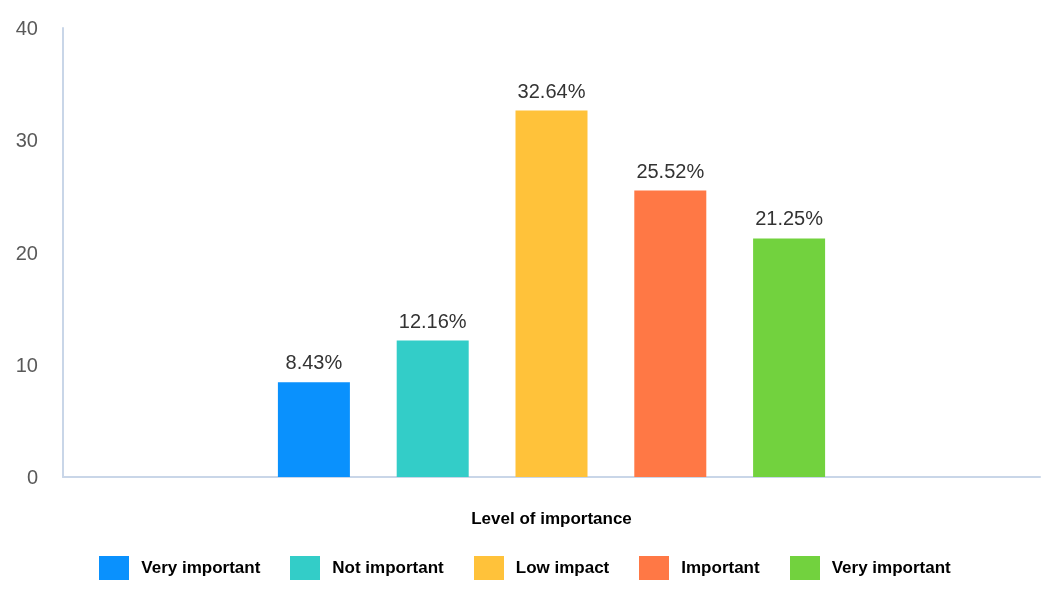 The height and width of the screenshot is (606, 1050). What do you see at coordinates (551, 518) in the screenshot?
I see `x-axis-title: Level of importance` at bounding box center [551, 518].